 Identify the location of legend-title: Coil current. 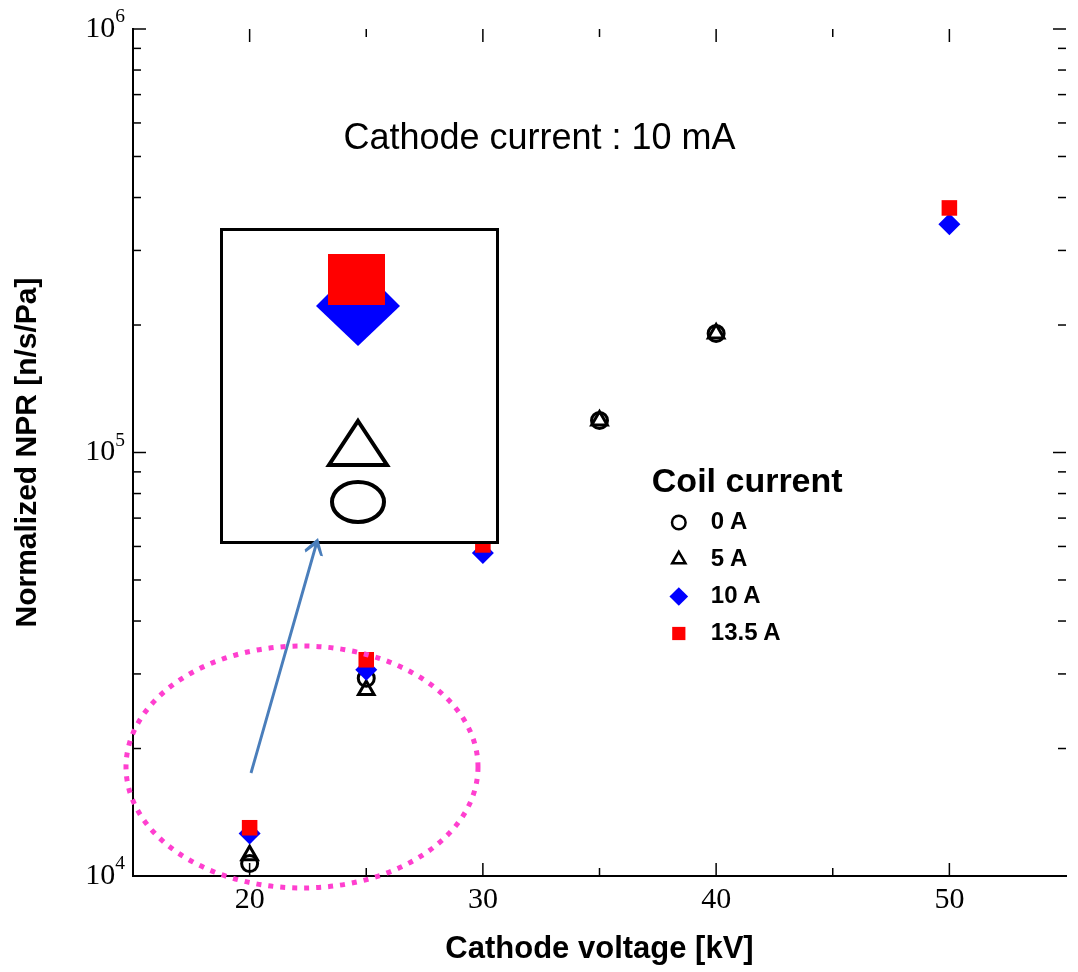
(747, 479).